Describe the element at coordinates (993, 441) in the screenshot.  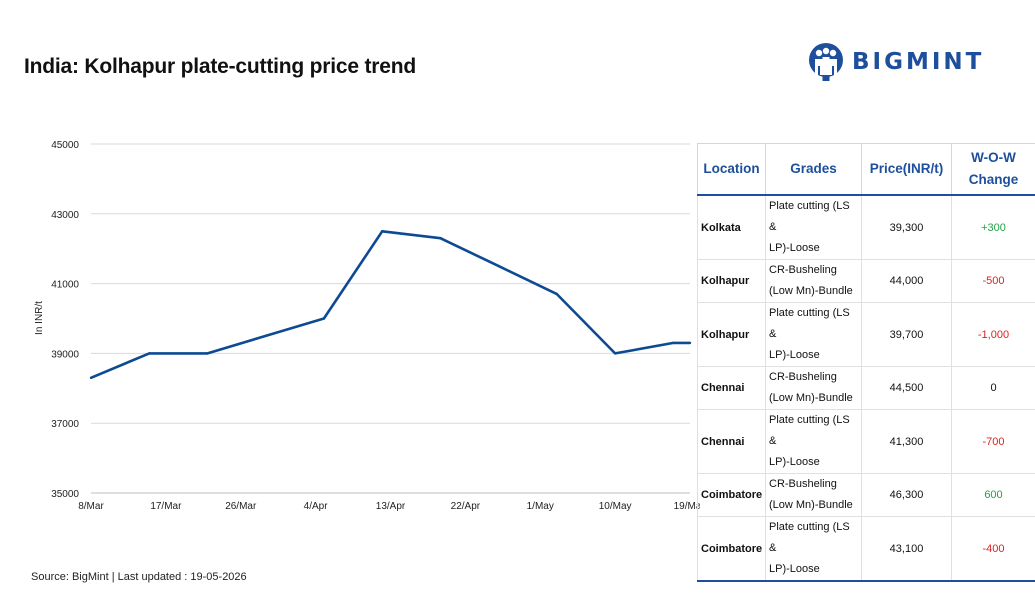
I see `cell-wow-change: -700` at that location.